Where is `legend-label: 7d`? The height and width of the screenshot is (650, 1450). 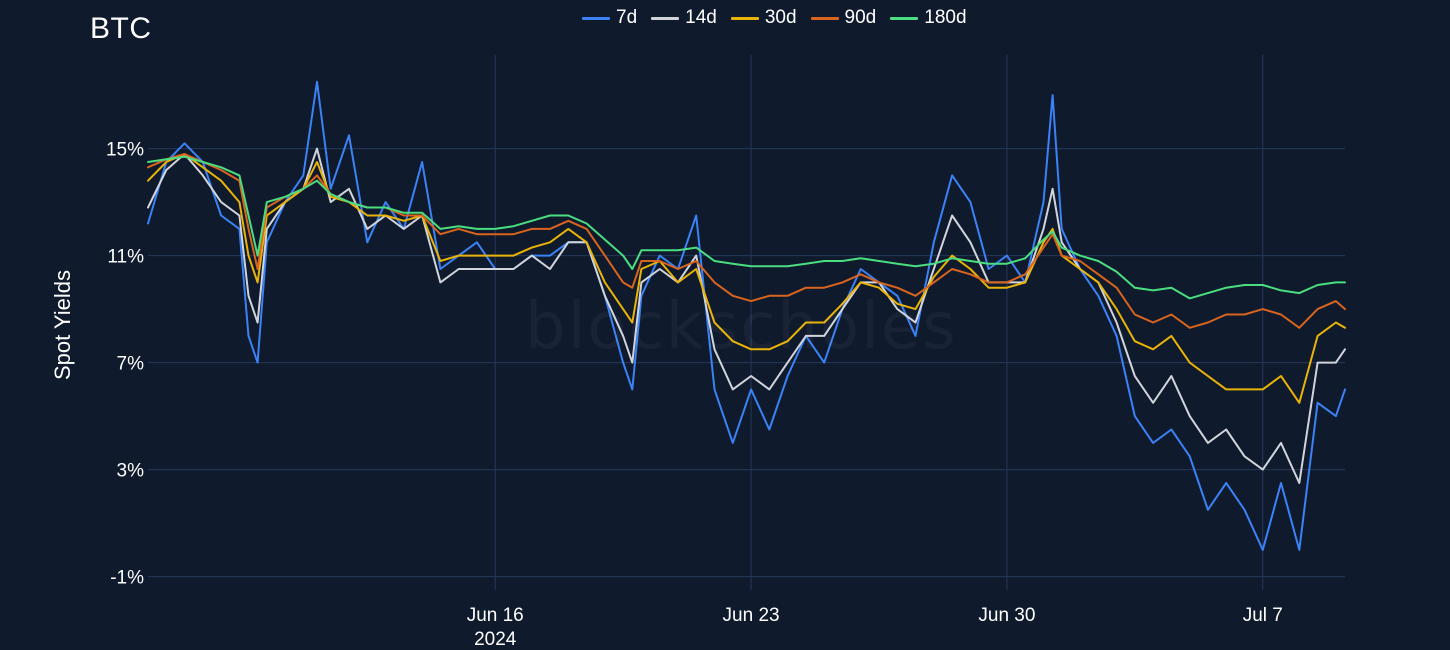 legend-label: 7d is located at coordinates (627, 17).